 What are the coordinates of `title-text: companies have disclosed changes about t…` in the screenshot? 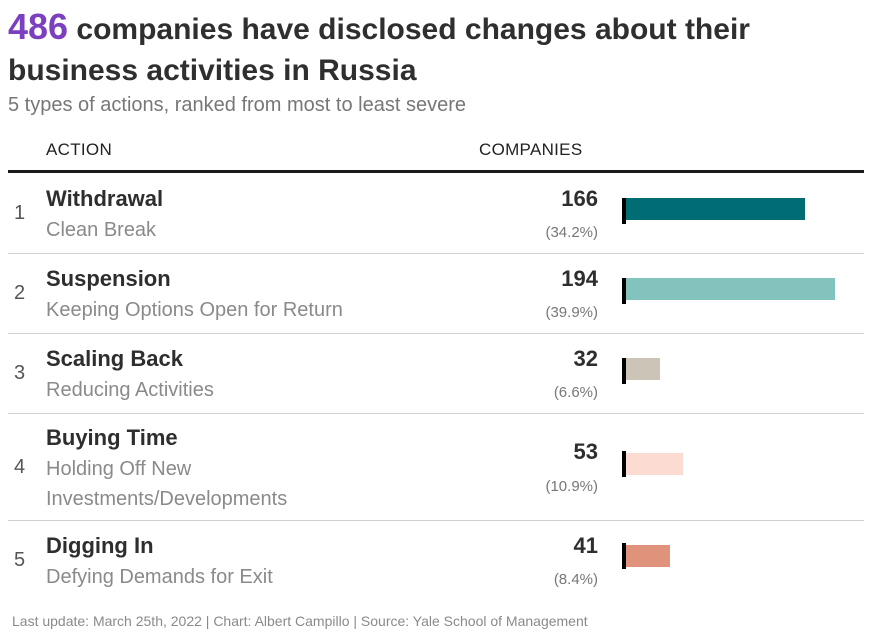 It's located at (379, 50).